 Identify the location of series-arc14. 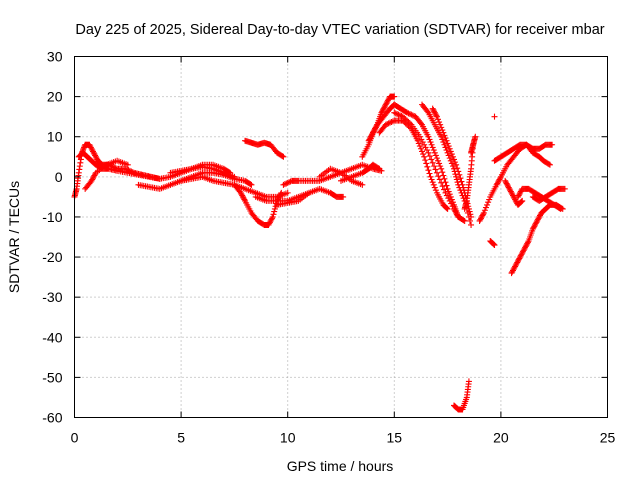
(378, 126).